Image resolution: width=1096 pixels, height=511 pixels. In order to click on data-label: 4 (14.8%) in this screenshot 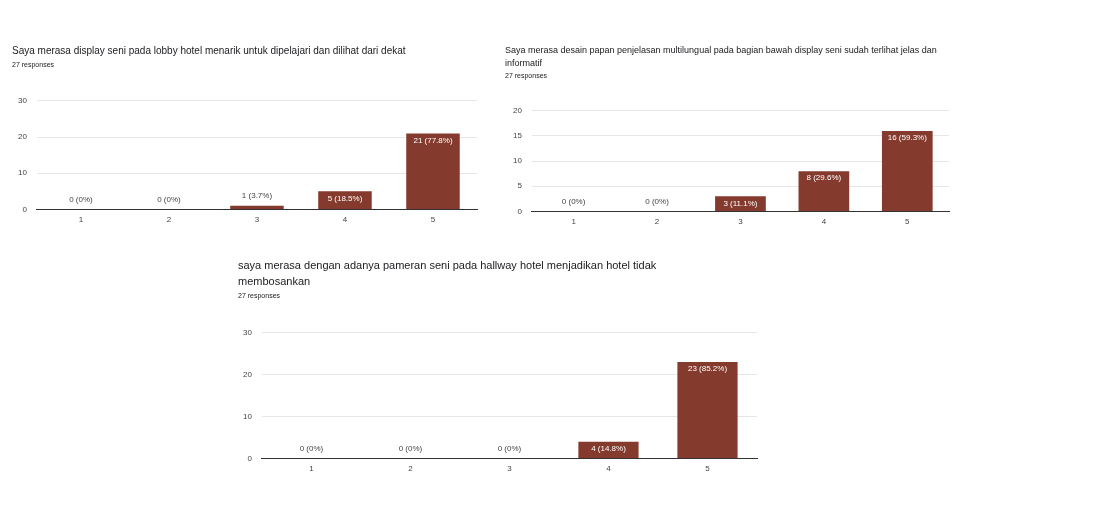, I will do `click(609, 448)`.